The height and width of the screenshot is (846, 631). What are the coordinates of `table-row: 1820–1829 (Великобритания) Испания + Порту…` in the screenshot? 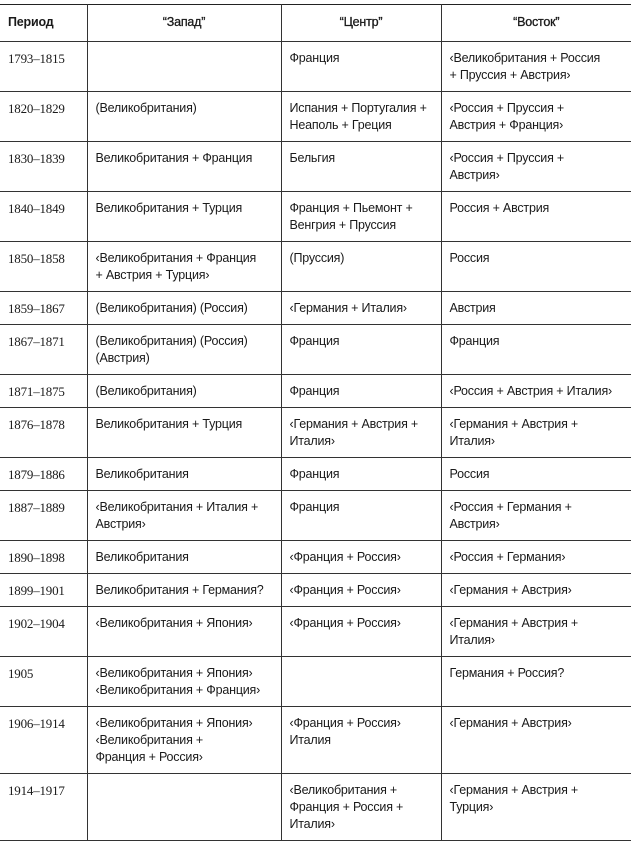 It's located at (315, 116).